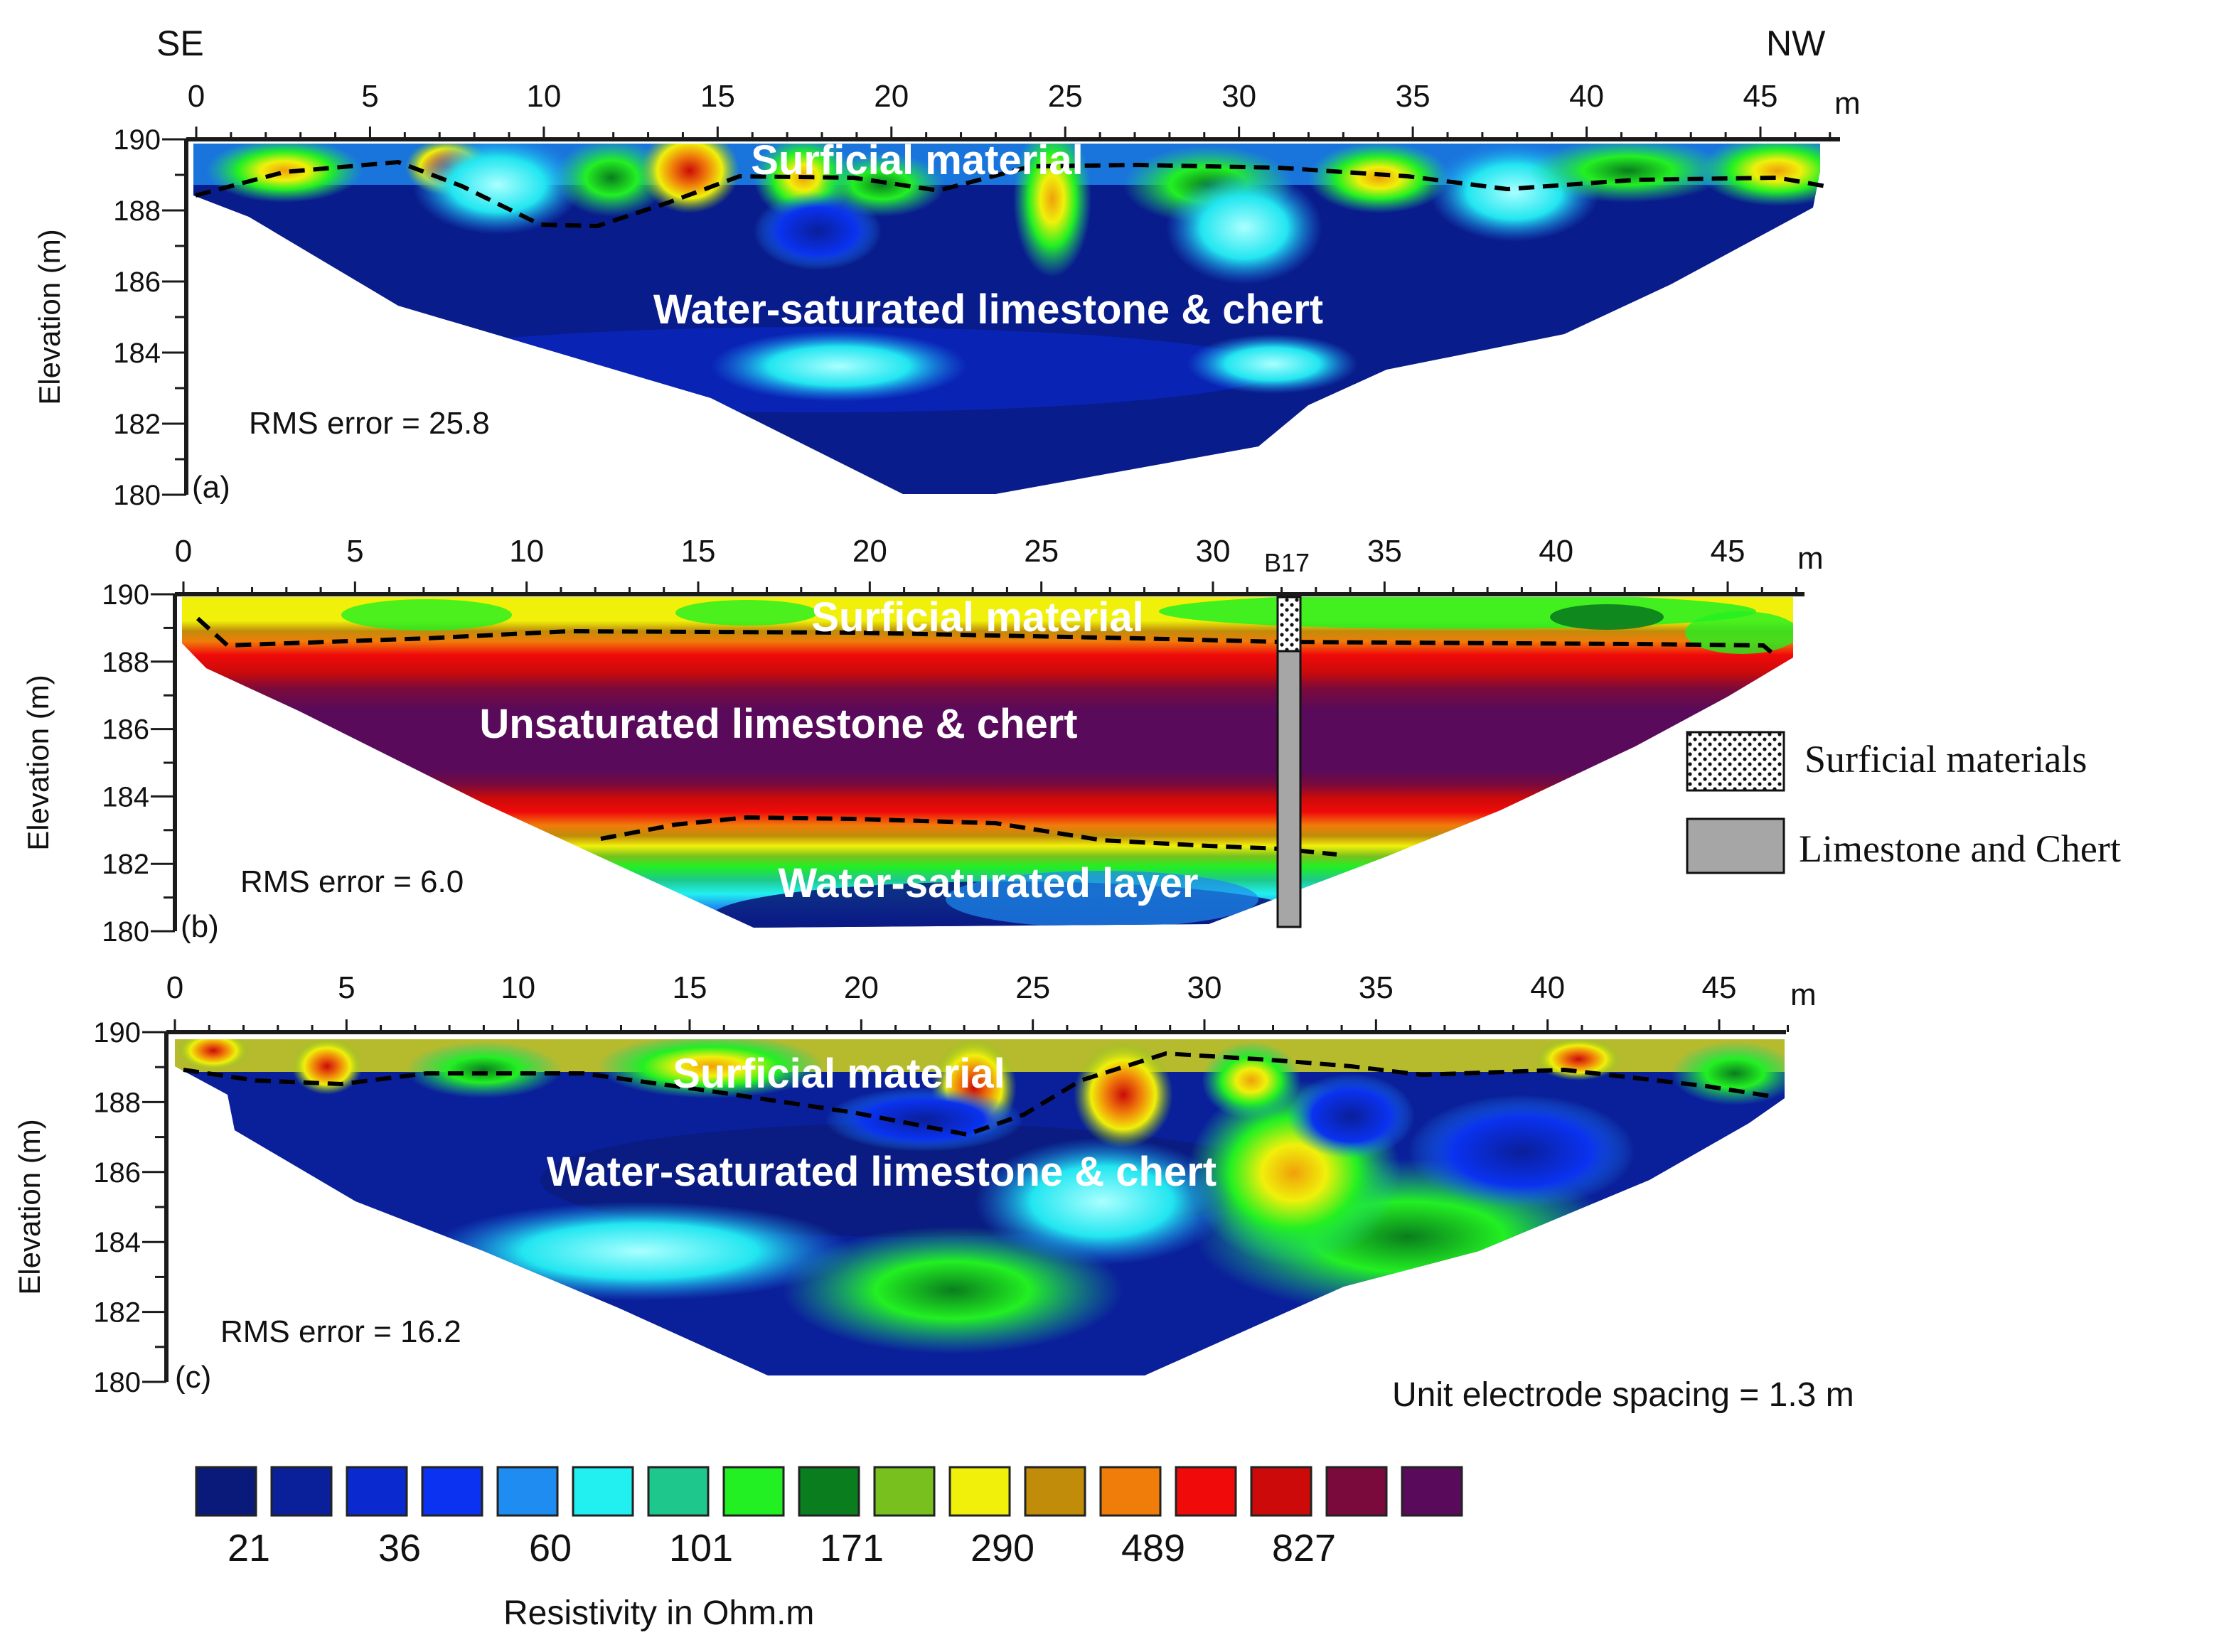 This screenshot has height=1652, width=2219. Describe the element at coordinates (839, 1074) in the screenshot. I see `panel-c-top-label: Surficial material` at that location.